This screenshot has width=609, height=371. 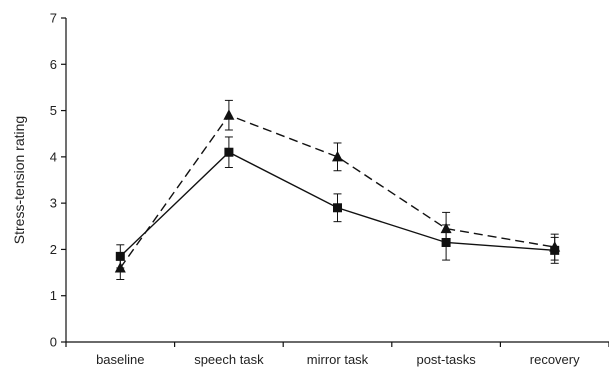 What do you see at coordinates (53, 203) in the screenshot?
I see `y-tick-label: 3` at bounding box center [53, 203].